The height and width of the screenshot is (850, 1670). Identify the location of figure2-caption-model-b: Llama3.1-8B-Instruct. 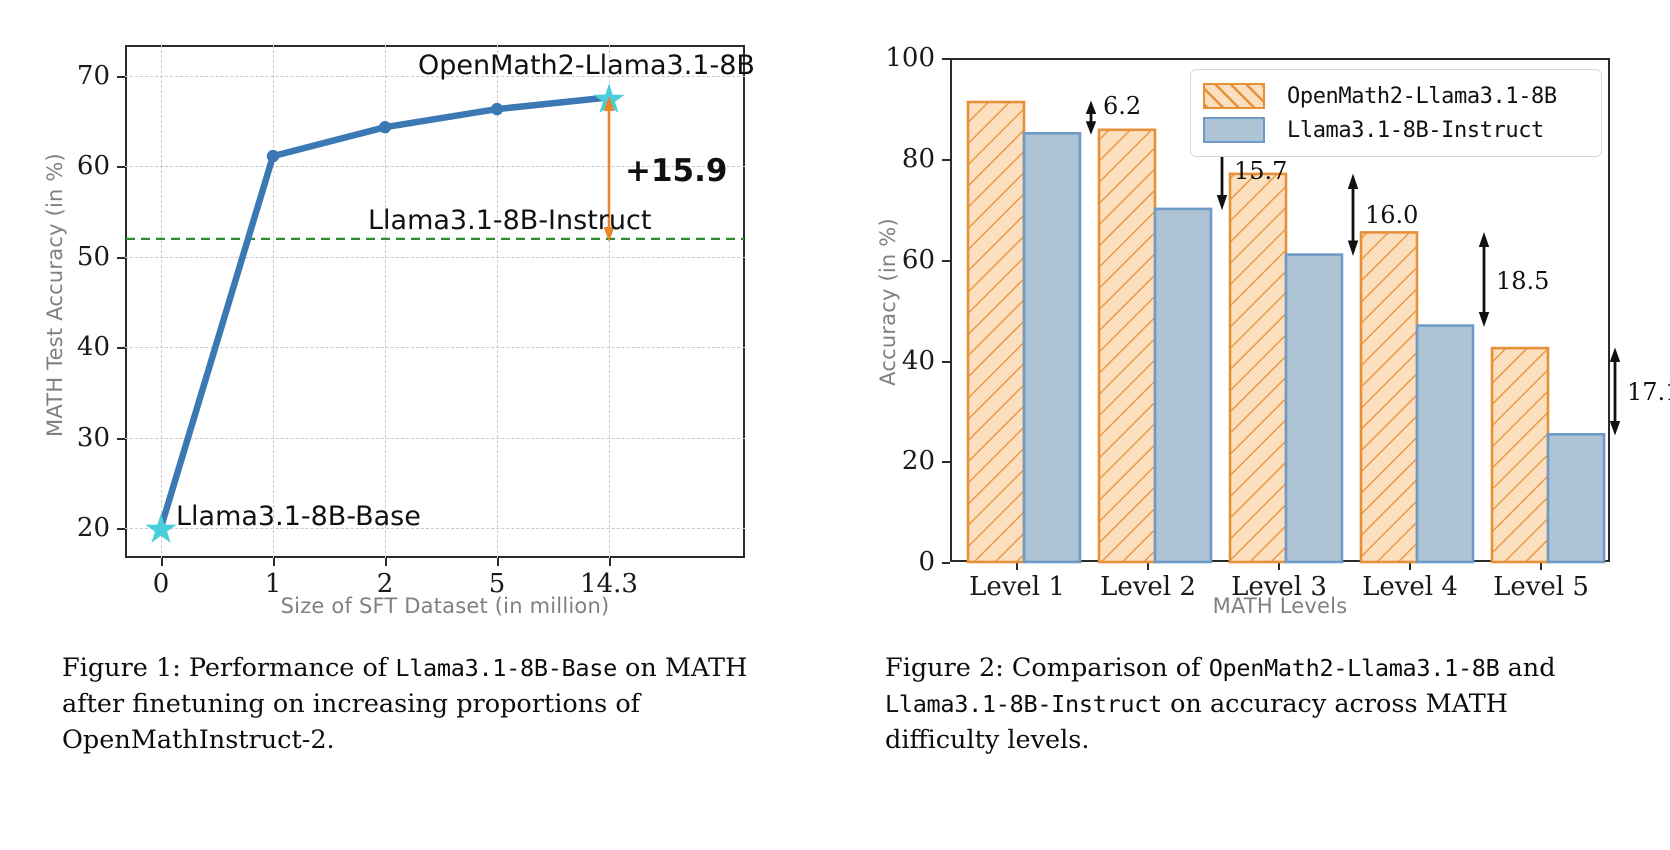
(1023, 704).